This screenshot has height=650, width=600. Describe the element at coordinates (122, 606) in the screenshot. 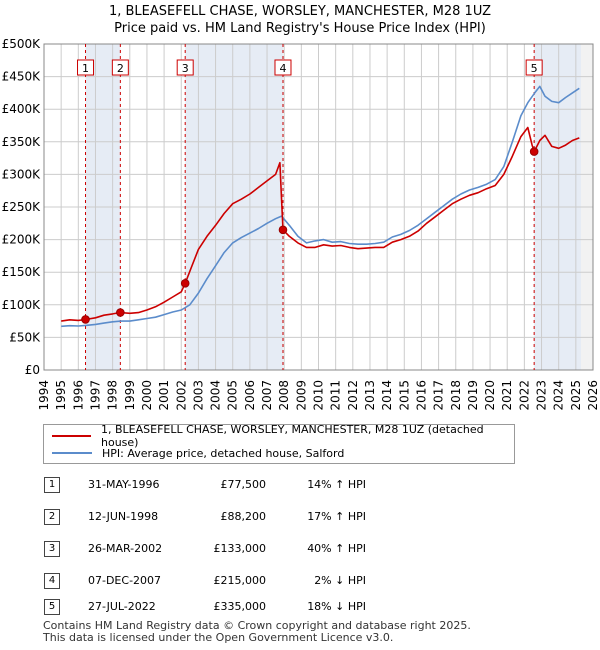

I see `sale-date: 27-JUL-2022` at that location.